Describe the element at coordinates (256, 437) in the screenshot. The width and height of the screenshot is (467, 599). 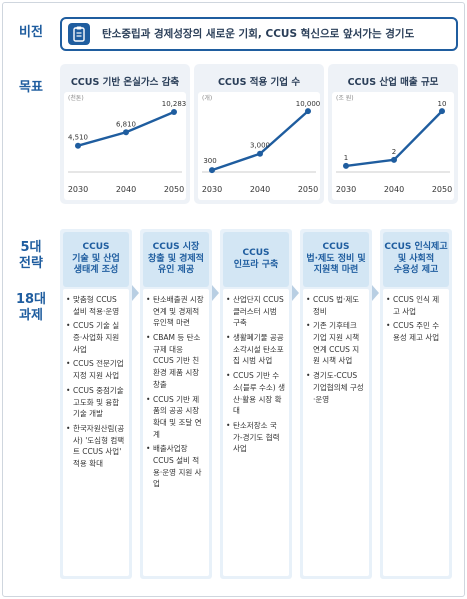
I see `task-item: 탄소저장소 국가-경기도 협력 사업` at that location.